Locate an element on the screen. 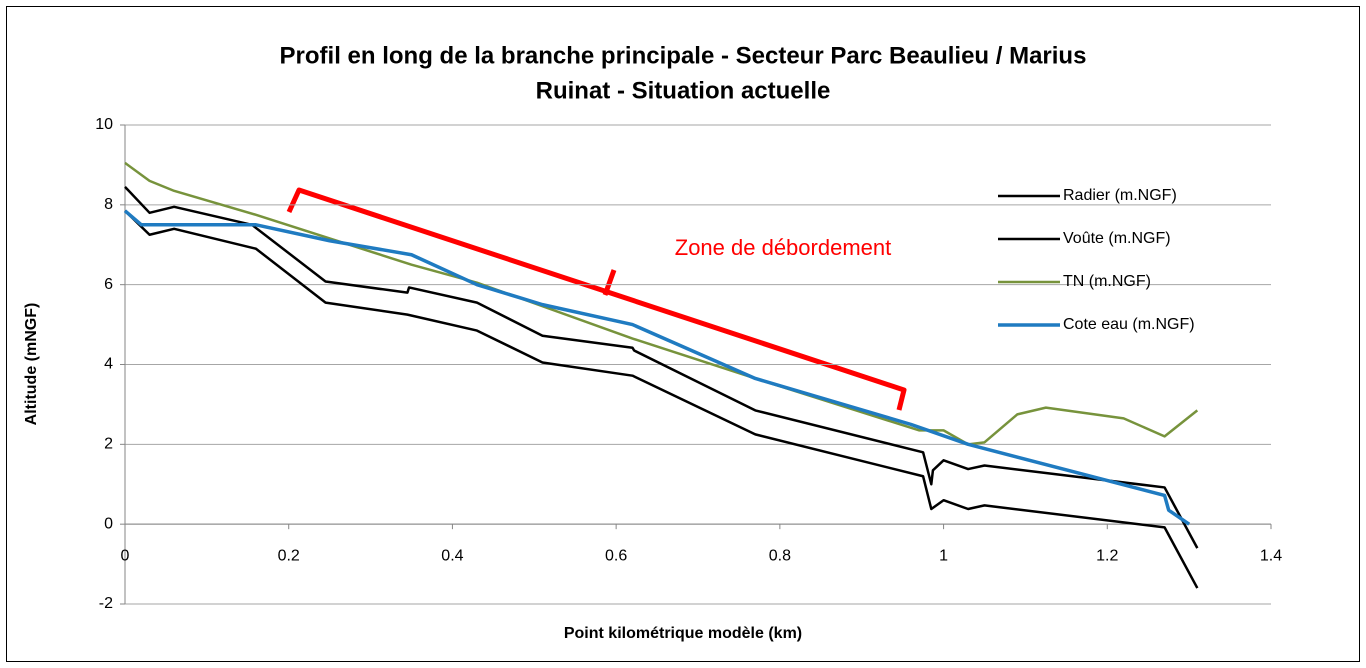 This screenshot has width=1366, height=668. x-axis-title: Point kilométrique modèle (km) is located at coordinates (683, 633).